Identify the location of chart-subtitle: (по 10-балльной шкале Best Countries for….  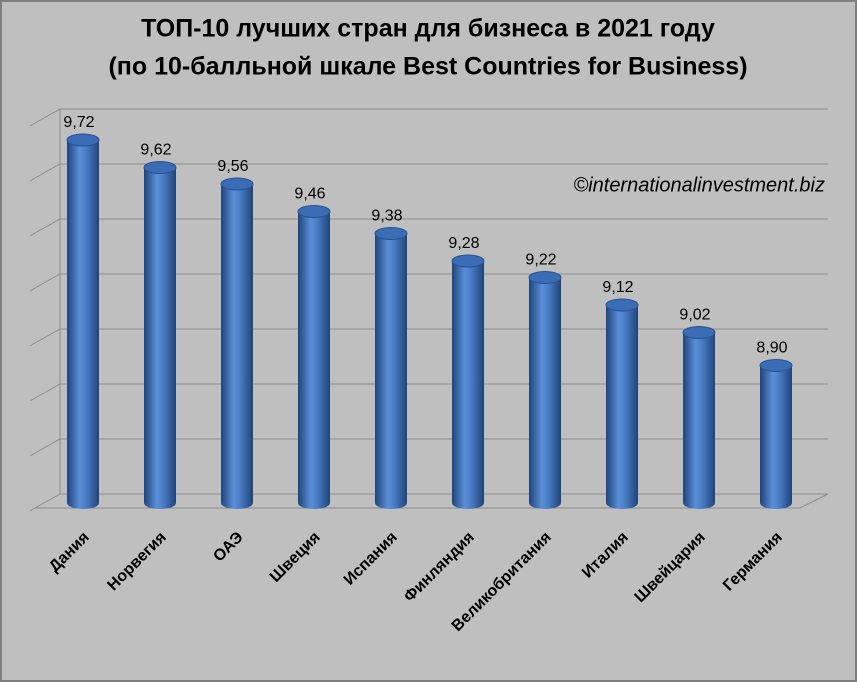
(427, 67).